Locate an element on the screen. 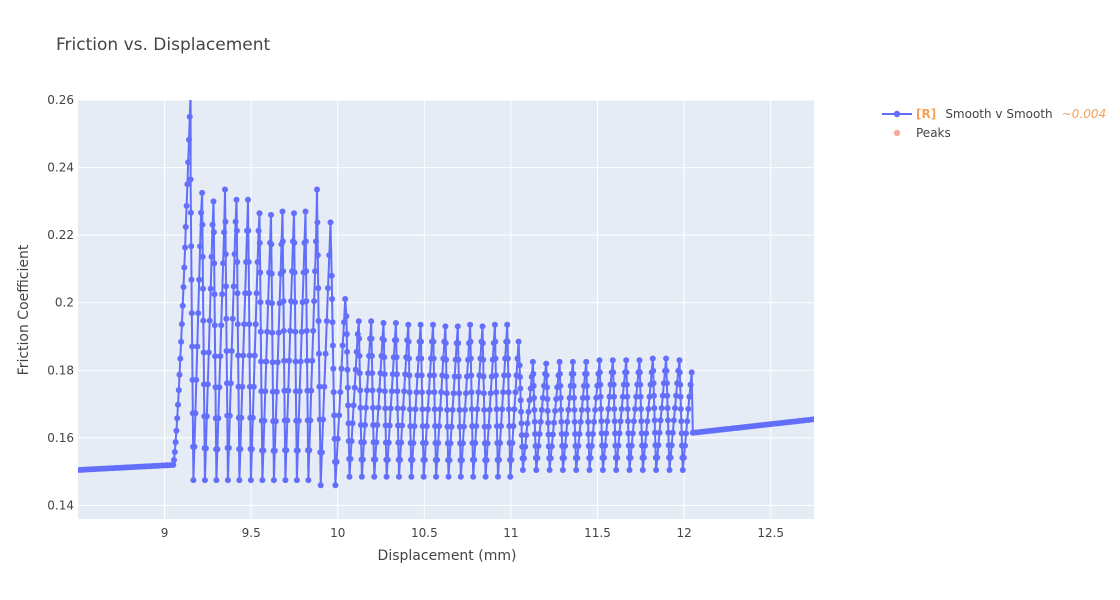 The width and height of the screenshot is (1120, 600). legend-item-peaks: Peaks is located at coordinates (922, 133).